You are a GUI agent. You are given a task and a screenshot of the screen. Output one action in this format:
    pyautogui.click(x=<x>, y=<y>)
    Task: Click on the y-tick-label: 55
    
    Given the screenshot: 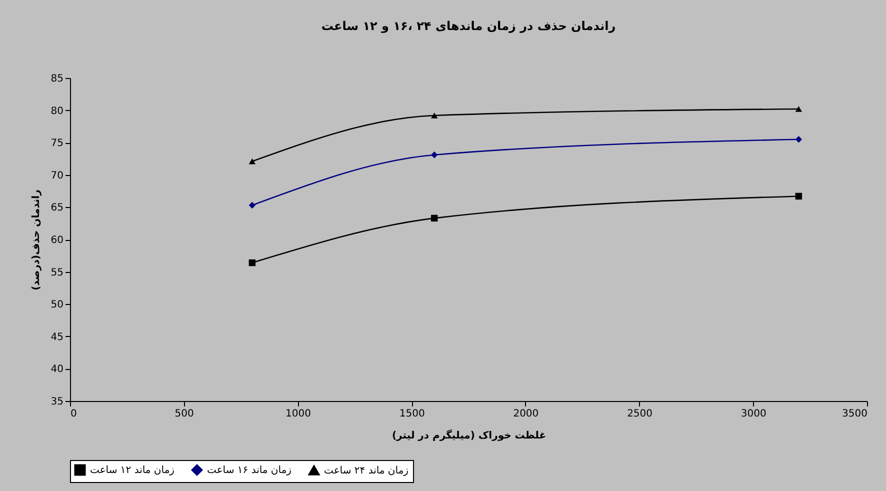 What is the action you would take?
    pyautogui.click(x=57, y=272)
    